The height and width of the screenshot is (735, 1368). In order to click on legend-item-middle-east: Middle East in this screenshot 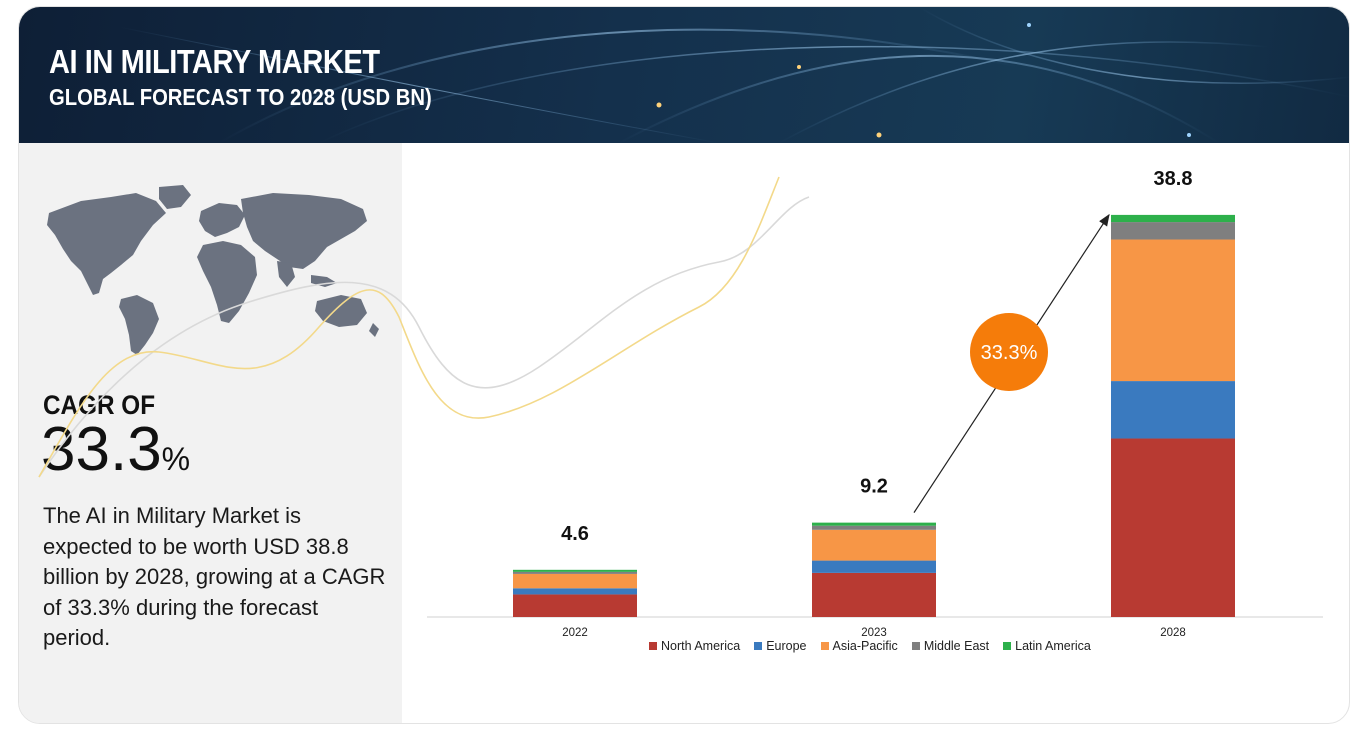, I will do `click(950, 646)`.